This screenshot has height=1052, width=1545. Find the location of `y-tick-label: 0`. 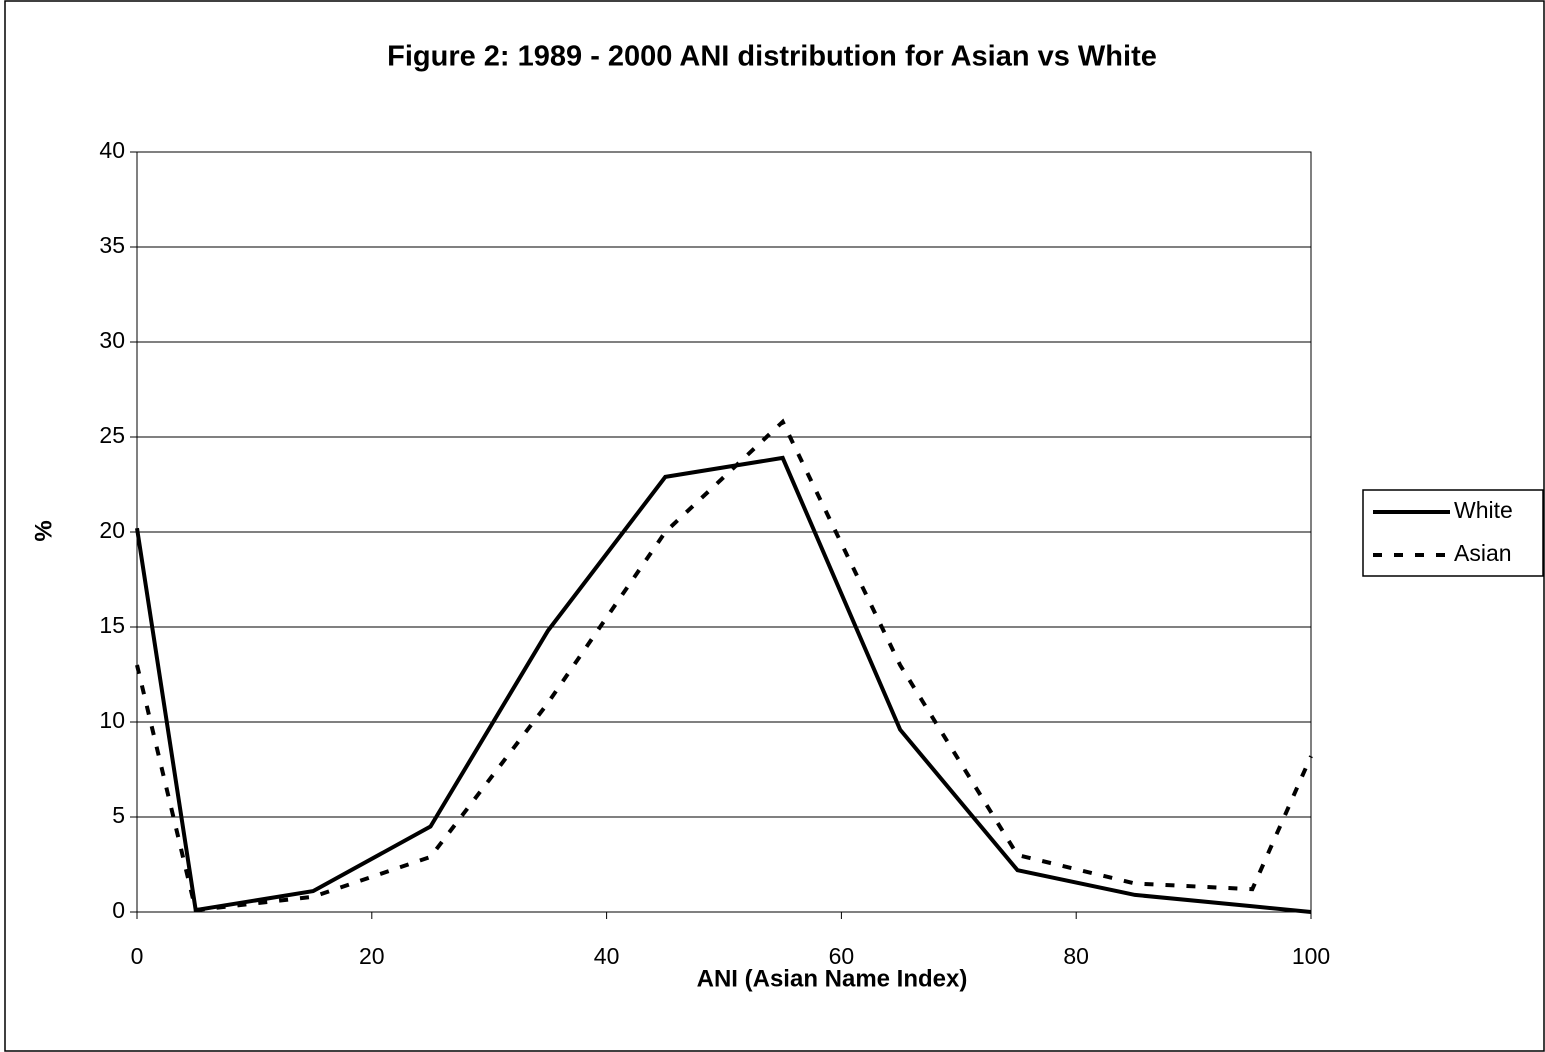

y-tick-label: 0 is located at coordinates (118, 910).